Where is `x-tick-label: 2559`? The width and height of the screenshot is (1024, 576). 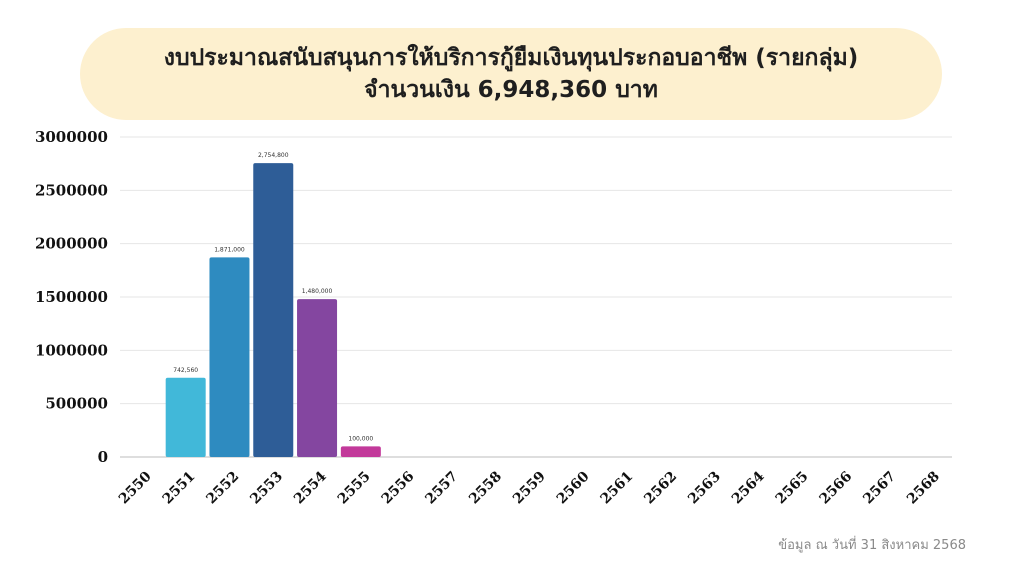
x-tick-label: 2559 is located at coordinates (529, 488).